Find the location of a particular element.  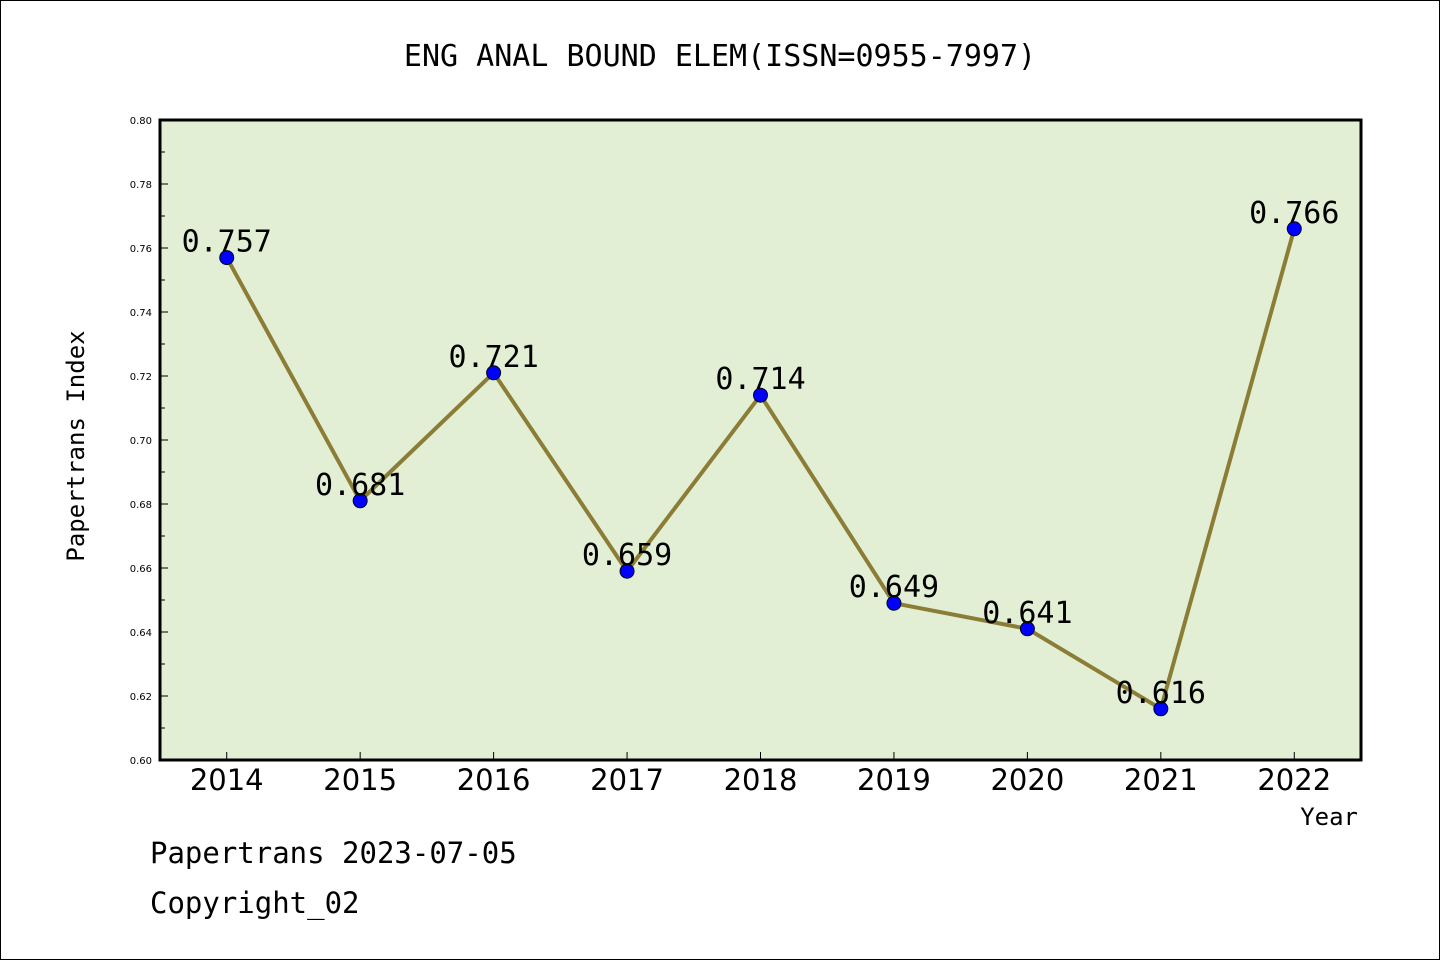

y-tick-label: 0.66 is located at coordinates (141, 569).